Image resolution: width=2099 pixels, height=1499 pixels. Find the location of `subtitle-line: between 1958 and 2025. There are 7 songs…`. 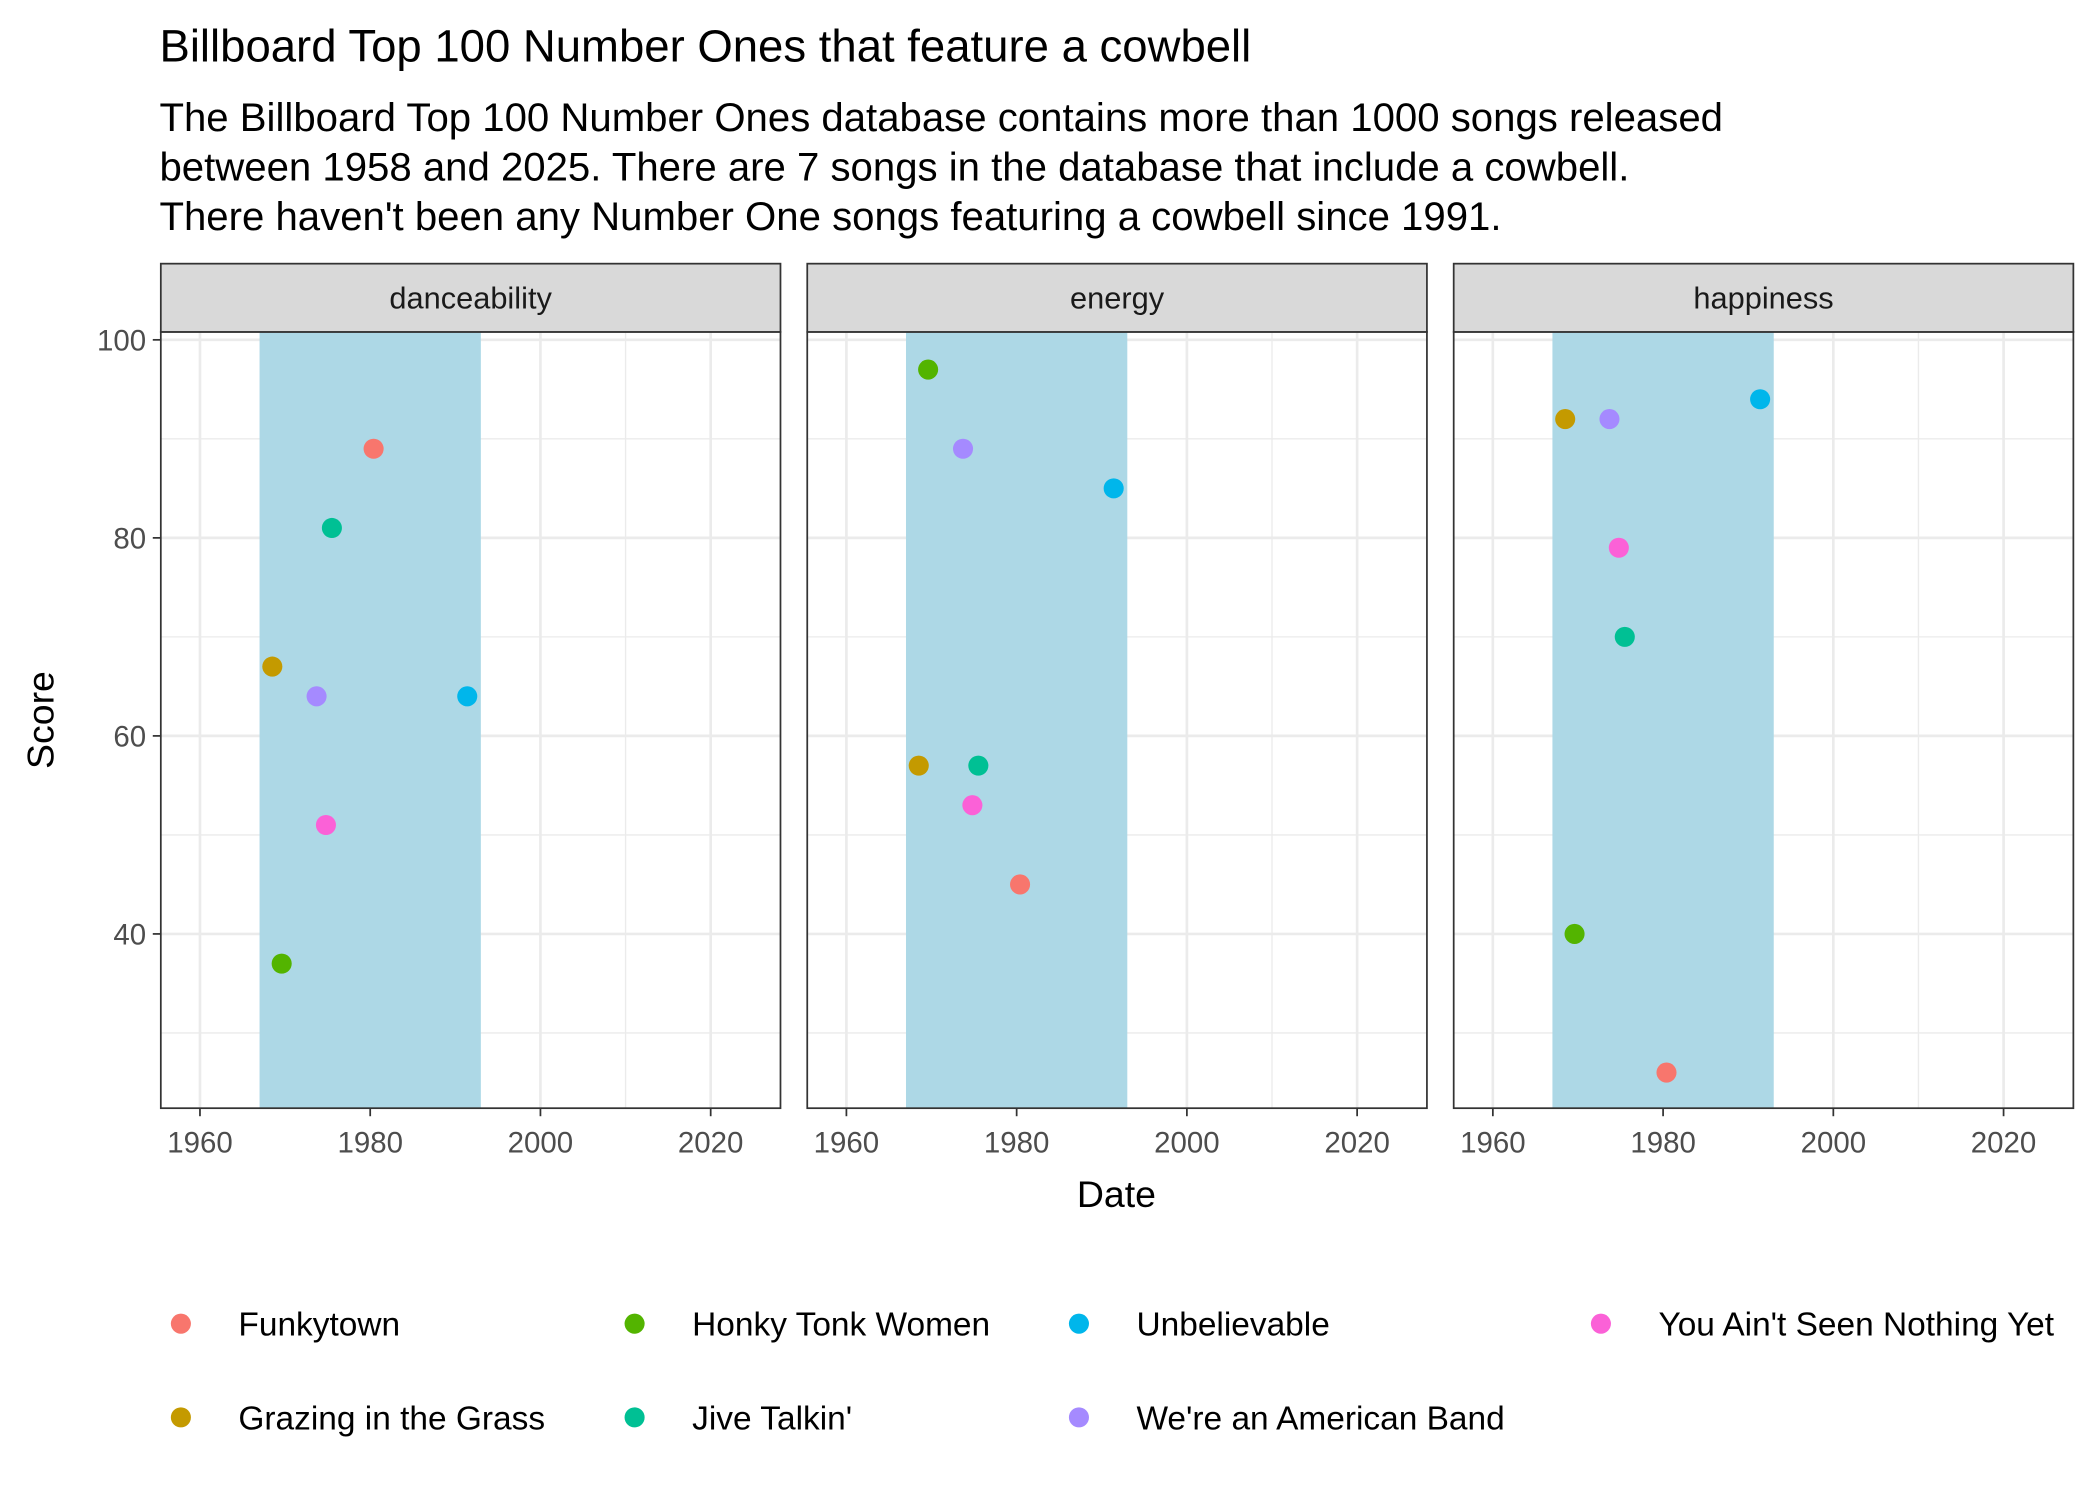

subtitle-line: between 1958 and 2025. There are 7 songs… is located at coordinates (894, 167).